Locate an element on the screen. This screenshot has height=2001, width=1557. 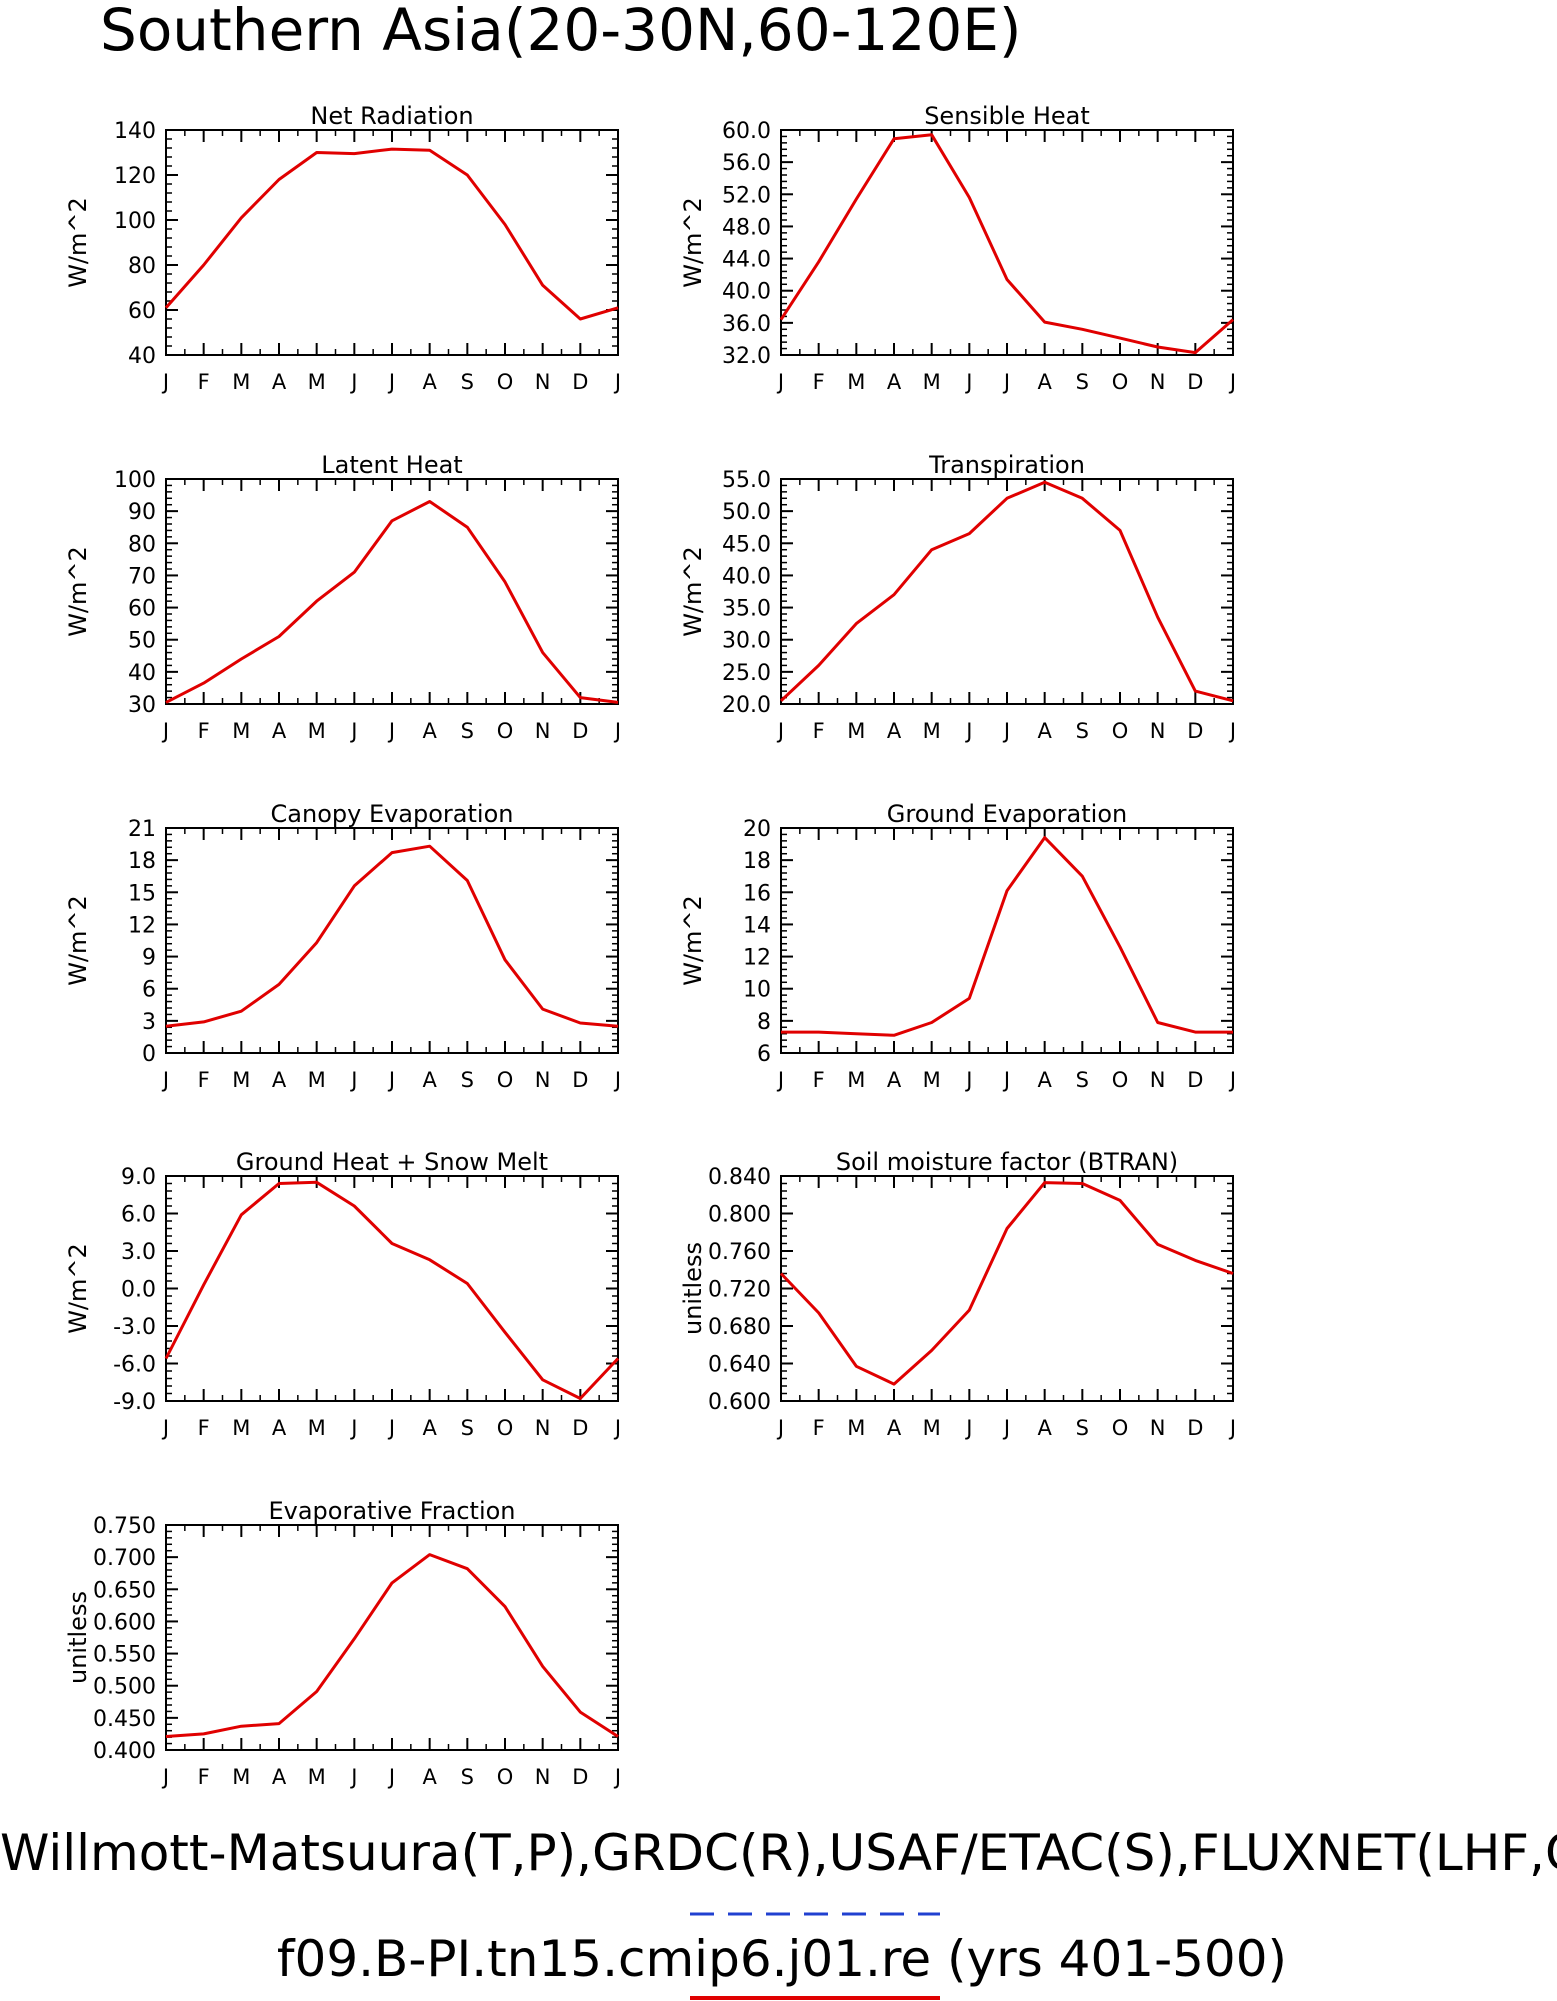
y-tick-label: 0.760 is located at coordinates (739, 1252).